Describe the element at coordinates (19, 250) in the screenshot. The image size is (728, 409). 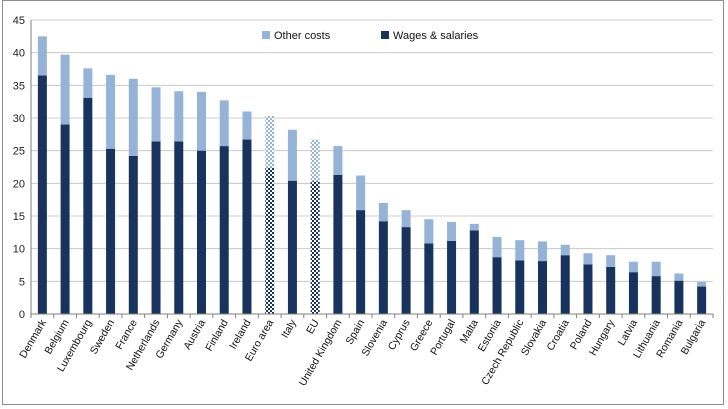
I see `y-tick-label: 10` at that location.